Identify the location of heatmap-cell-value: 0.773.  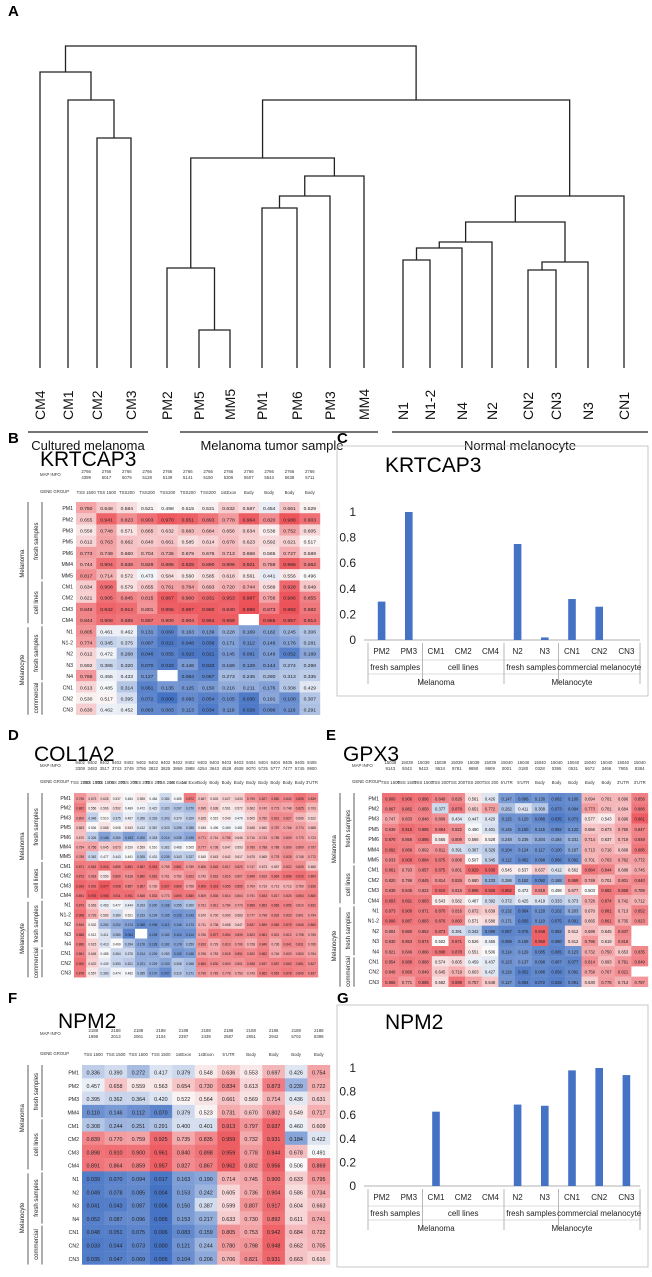
(166, 896).